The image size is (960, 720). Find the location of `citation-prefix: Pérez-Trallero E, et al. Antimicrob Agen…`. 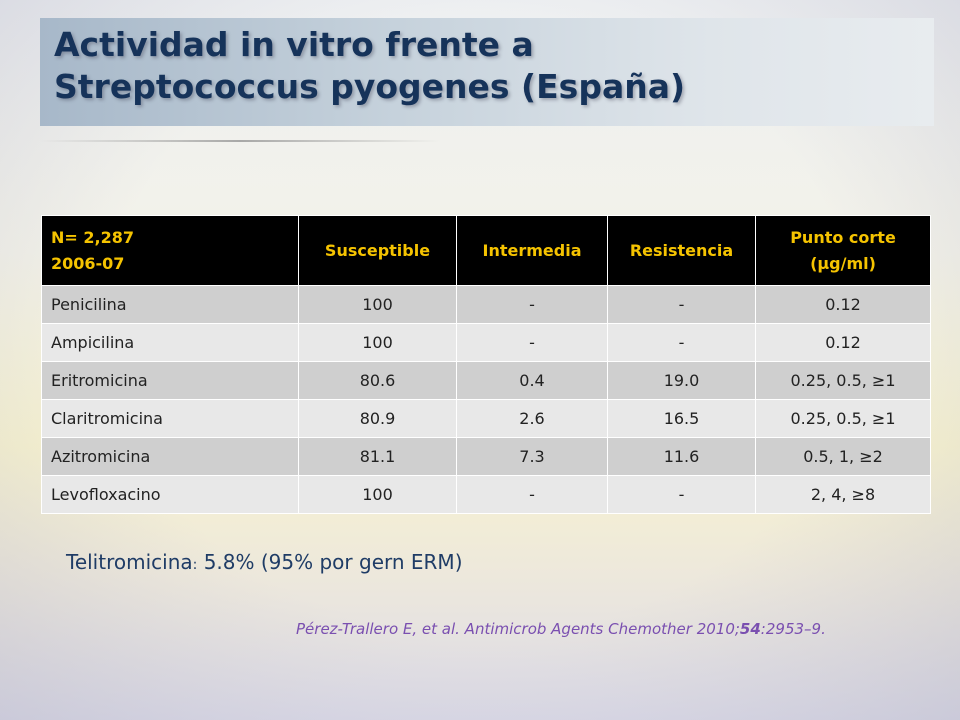

citation-prefix: Pérez-Trallero E, et al. Antimicrob Agen… is located at coordinates (518, 629).